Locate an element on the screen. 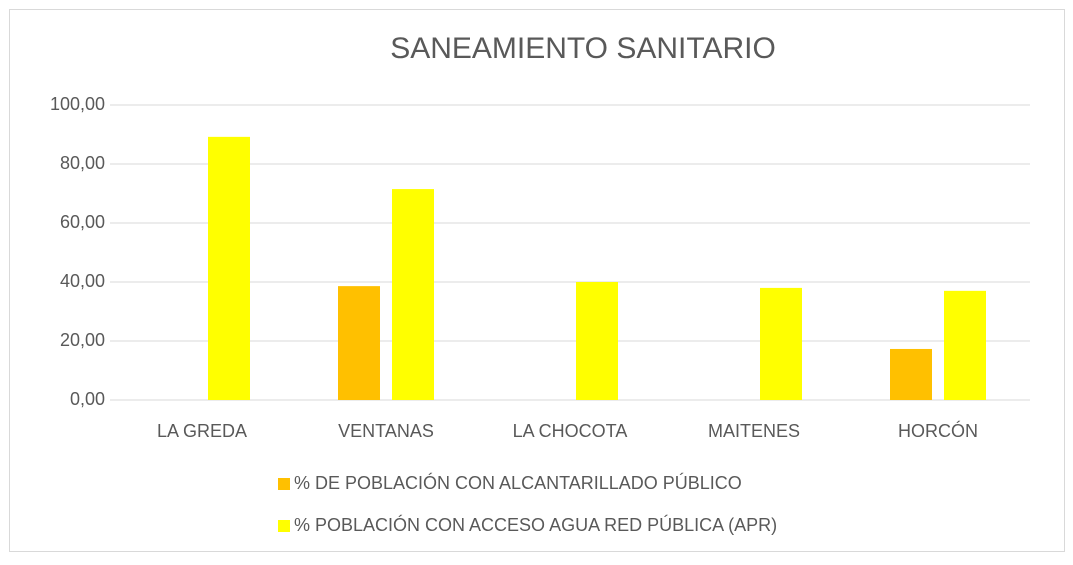 This screenshot has height=565, width=1073. x-tick-label: MAITENES is located at coordinates (754, 431).